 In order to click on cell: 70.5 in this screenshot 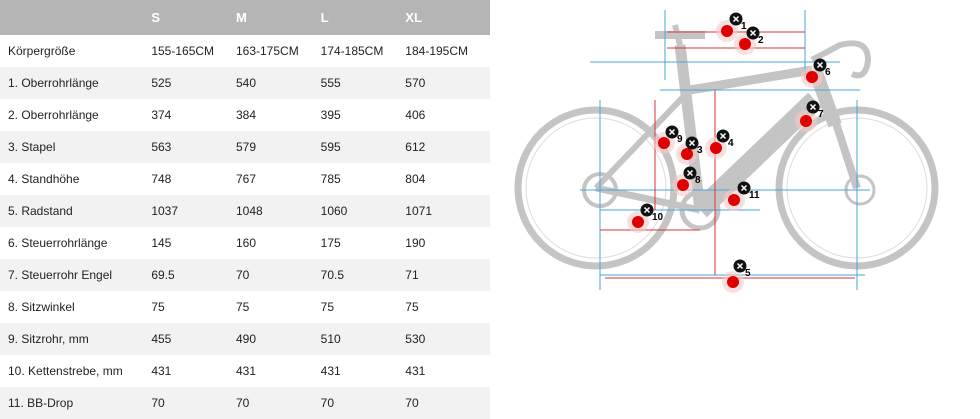, I will do `click(363, 275)`.